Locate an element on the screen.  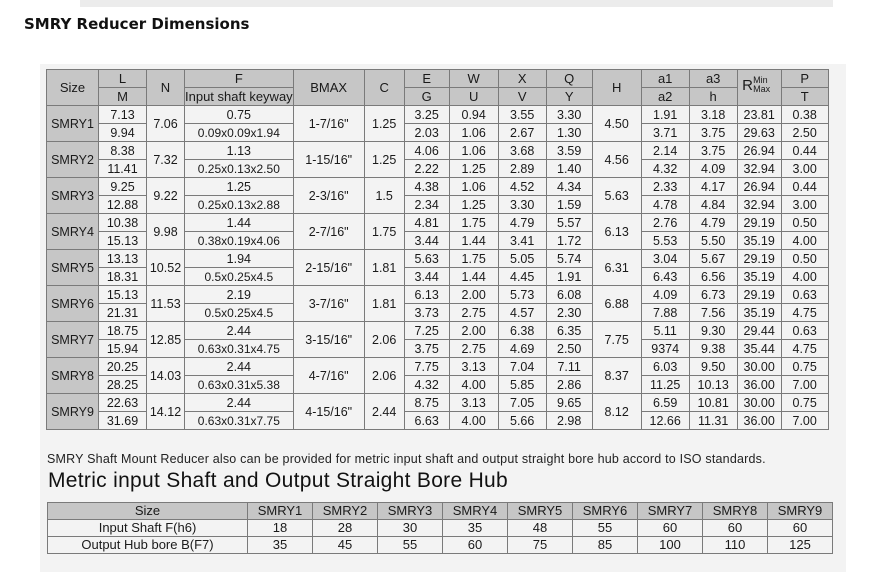
cell-rmax: 29.63 is located at coordinates (759, 132).